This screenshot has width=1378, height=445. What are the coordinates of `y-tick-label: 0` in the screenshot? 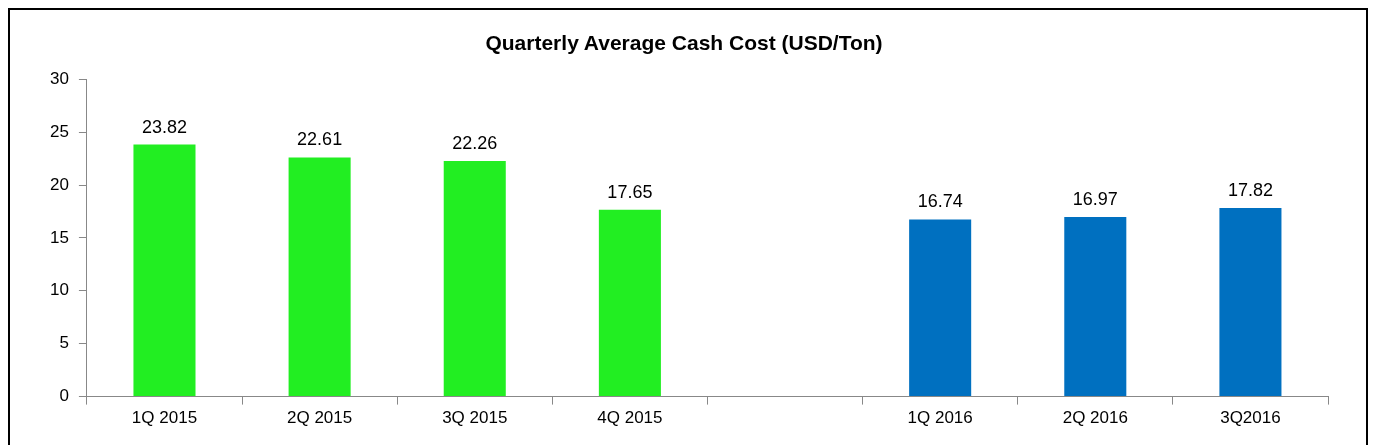 It's located at (64, 396).